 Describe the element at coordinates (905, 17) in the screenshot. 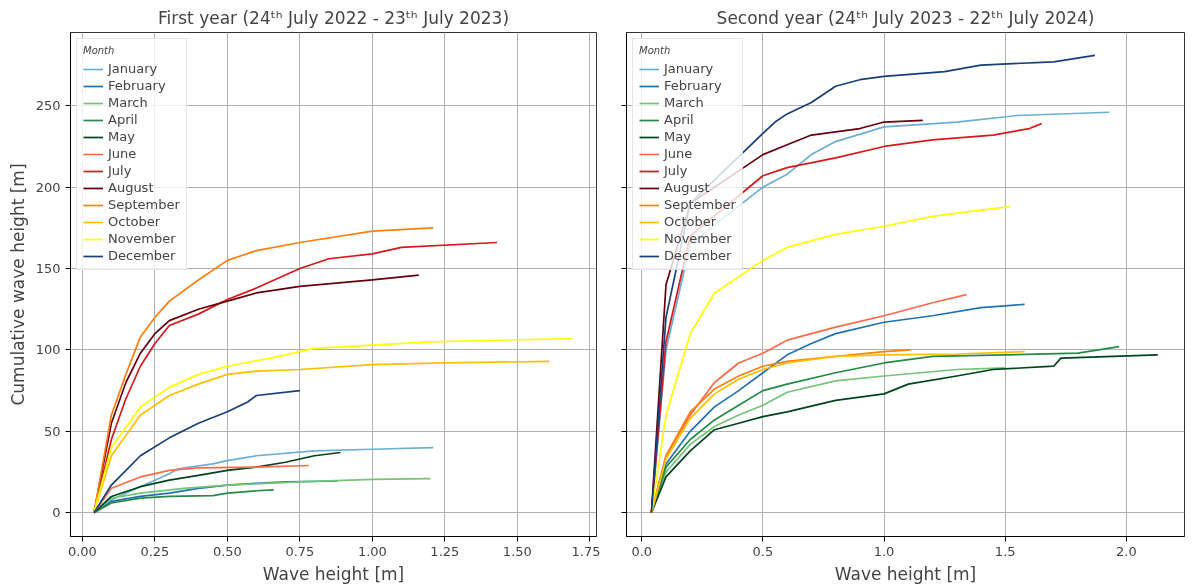

I see `chart-title: Second year (24ᵗʰ July 2023 - 22ᵗʰ July 2024)` at that location.